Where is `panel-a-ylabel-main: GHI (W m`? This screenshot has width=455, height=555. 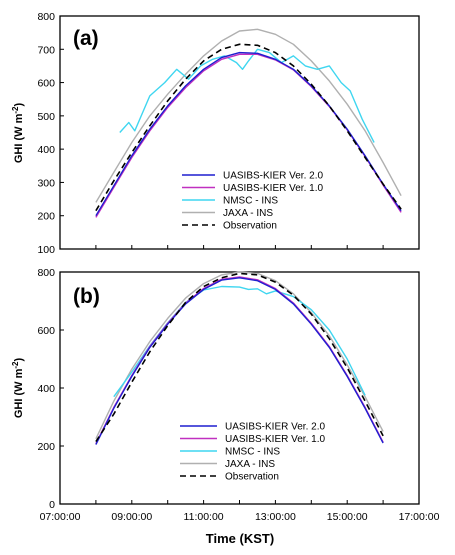 panel-a-ylabel-main: GHI (W m is located at coordinates (19, 138).